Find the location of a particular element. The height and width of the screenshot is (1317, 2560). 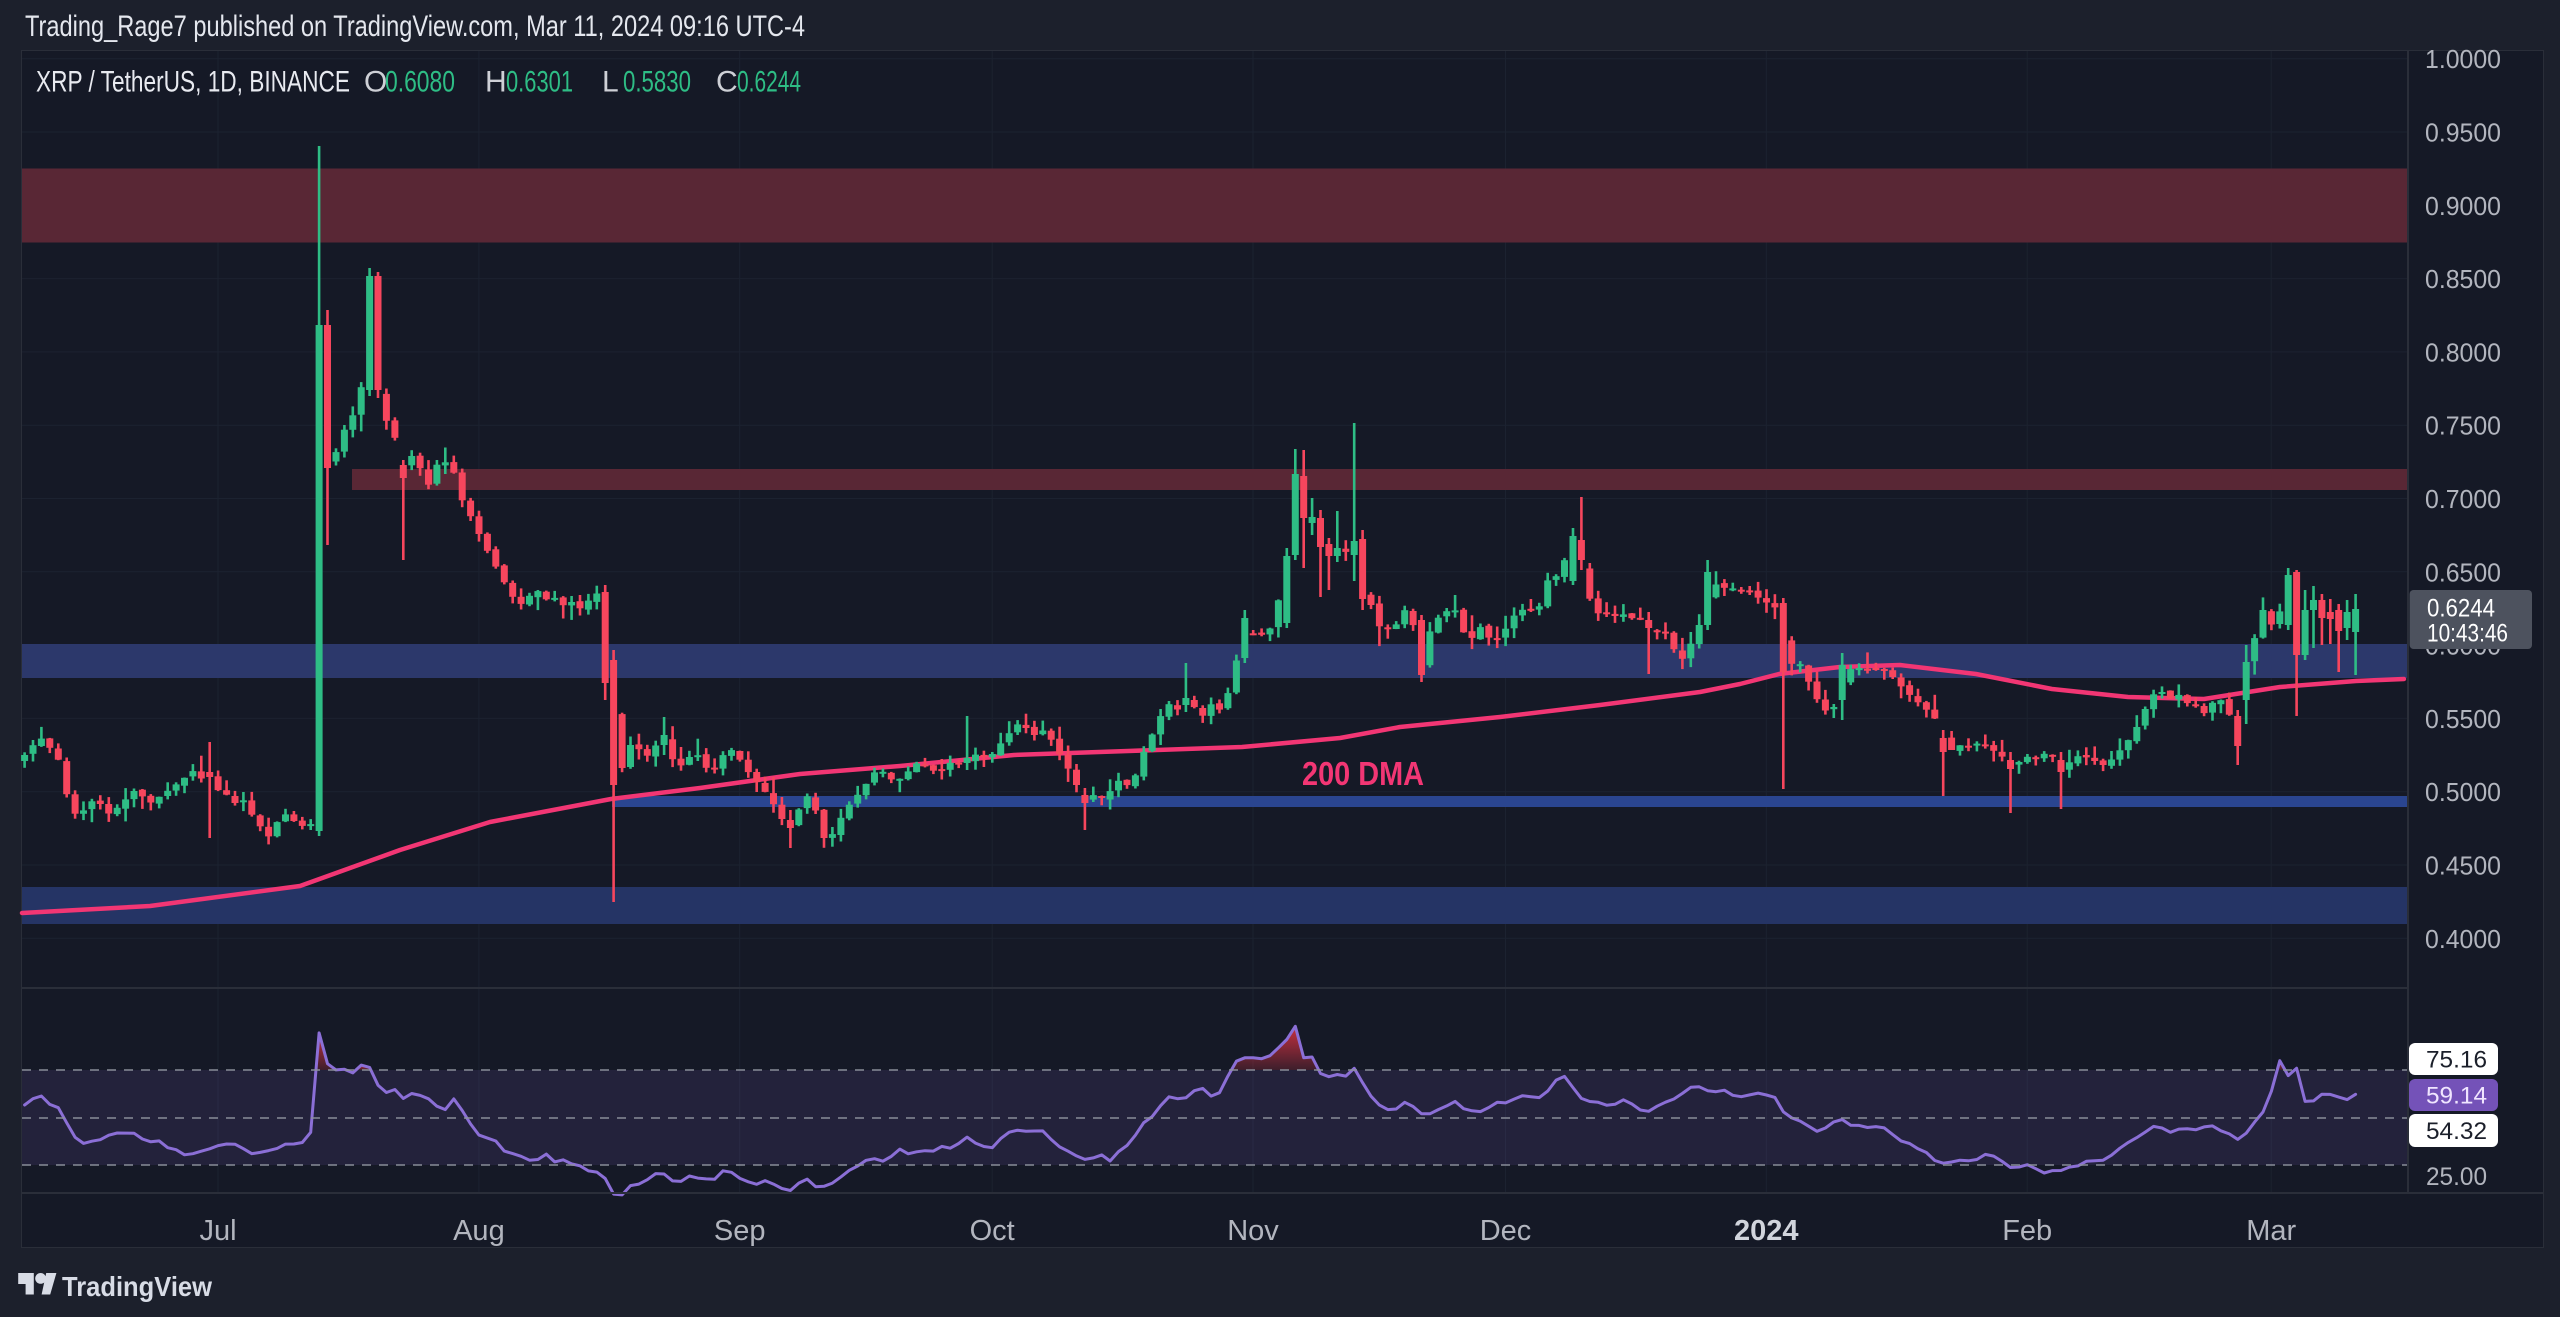

svg-text: 0.5000 is located at coordinates (2463, 792).